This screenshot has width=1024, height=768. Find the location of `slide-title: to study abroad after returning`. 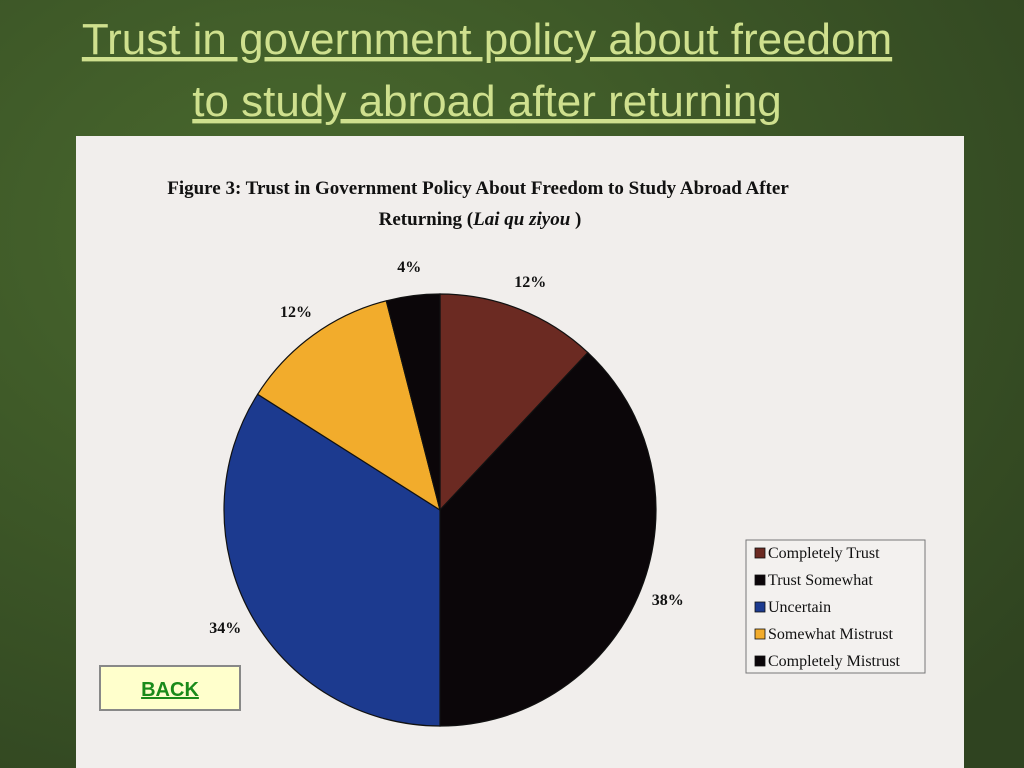

slide-title: to study abroad after returning is located at coordinates (486, 101).